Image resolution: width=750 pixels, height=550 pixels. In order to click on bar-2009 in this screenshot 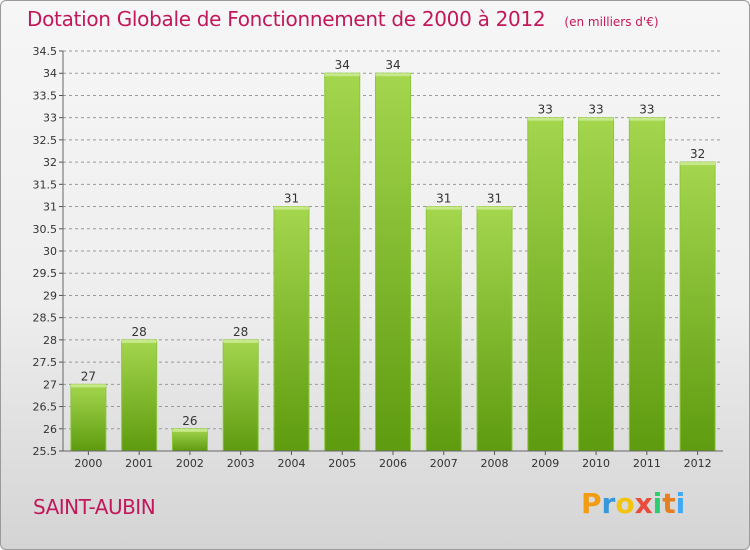, I will do `click(545, 284)`.